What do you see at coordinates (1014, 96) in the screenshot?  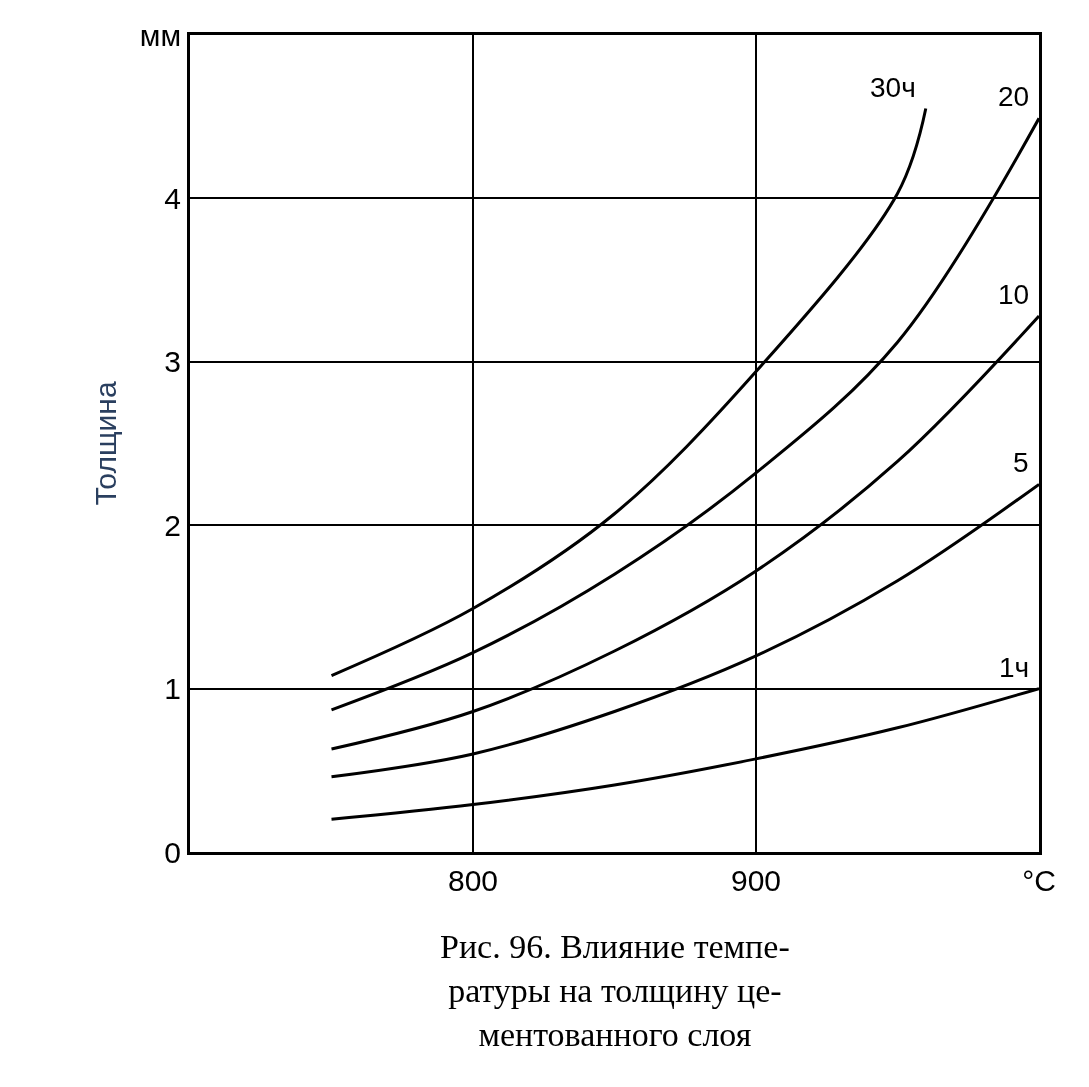 I see `series-label: 20` at bounding box center [1014, 96].